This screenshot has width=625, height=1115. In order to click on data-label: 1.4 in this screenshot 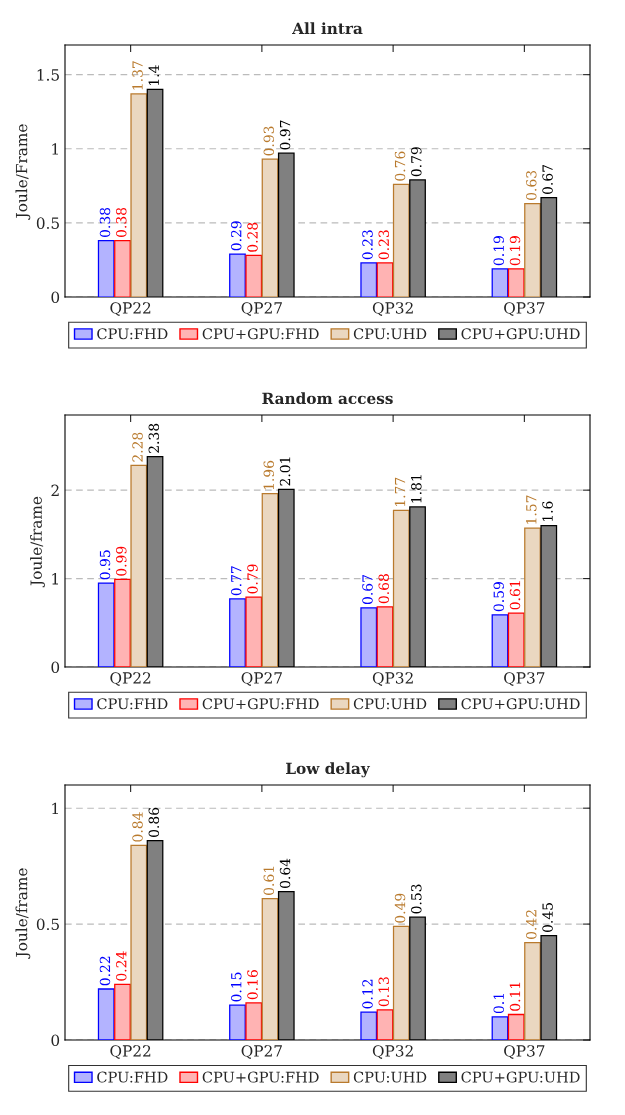, I will do `click(154, 75)`.